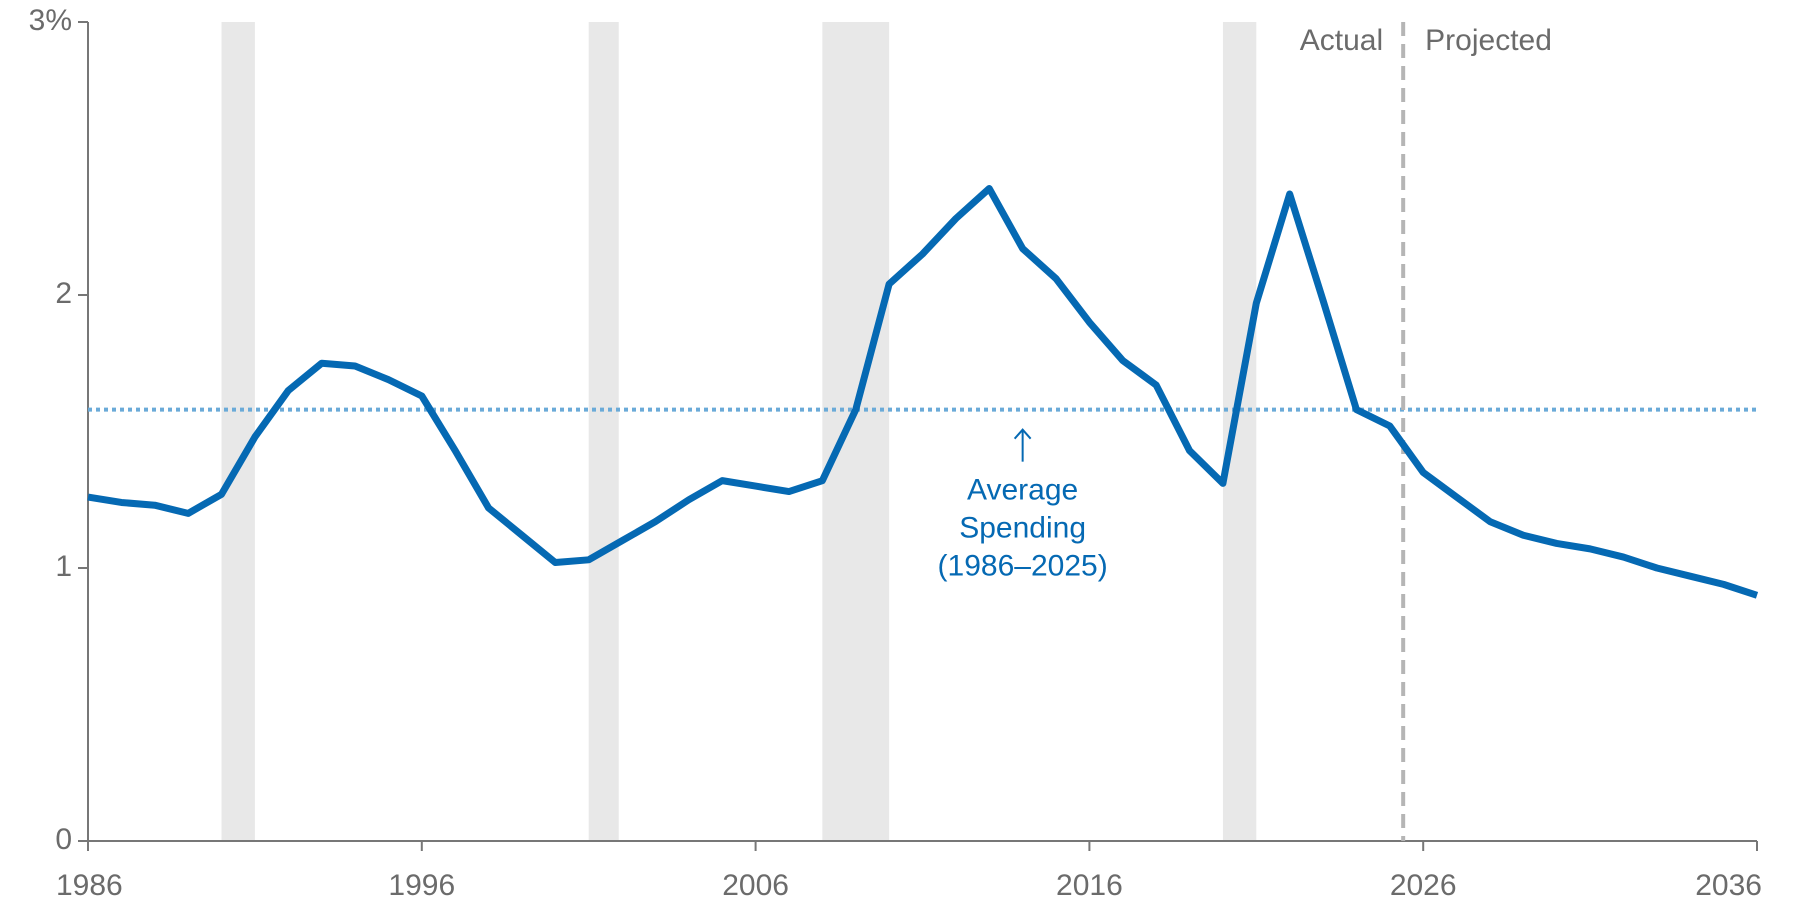  Describe the element at coordinates (1022, 490) in the screenshot. I see `average-label: Average` at that location.